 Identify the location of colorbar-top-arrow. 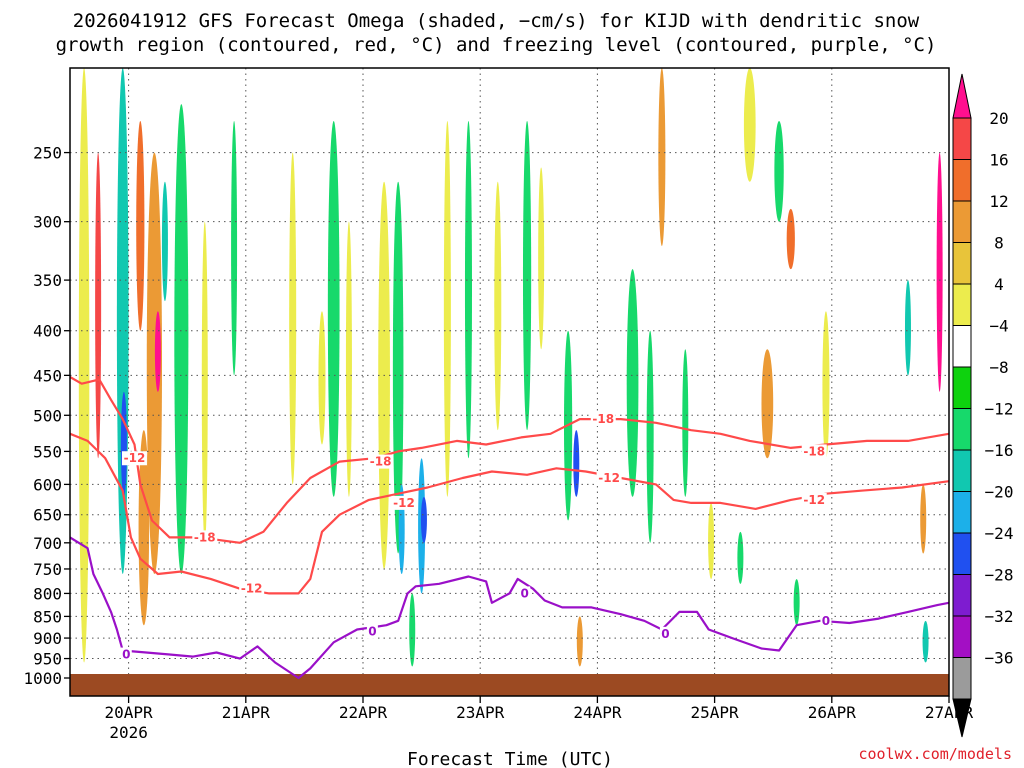
(962, 96).